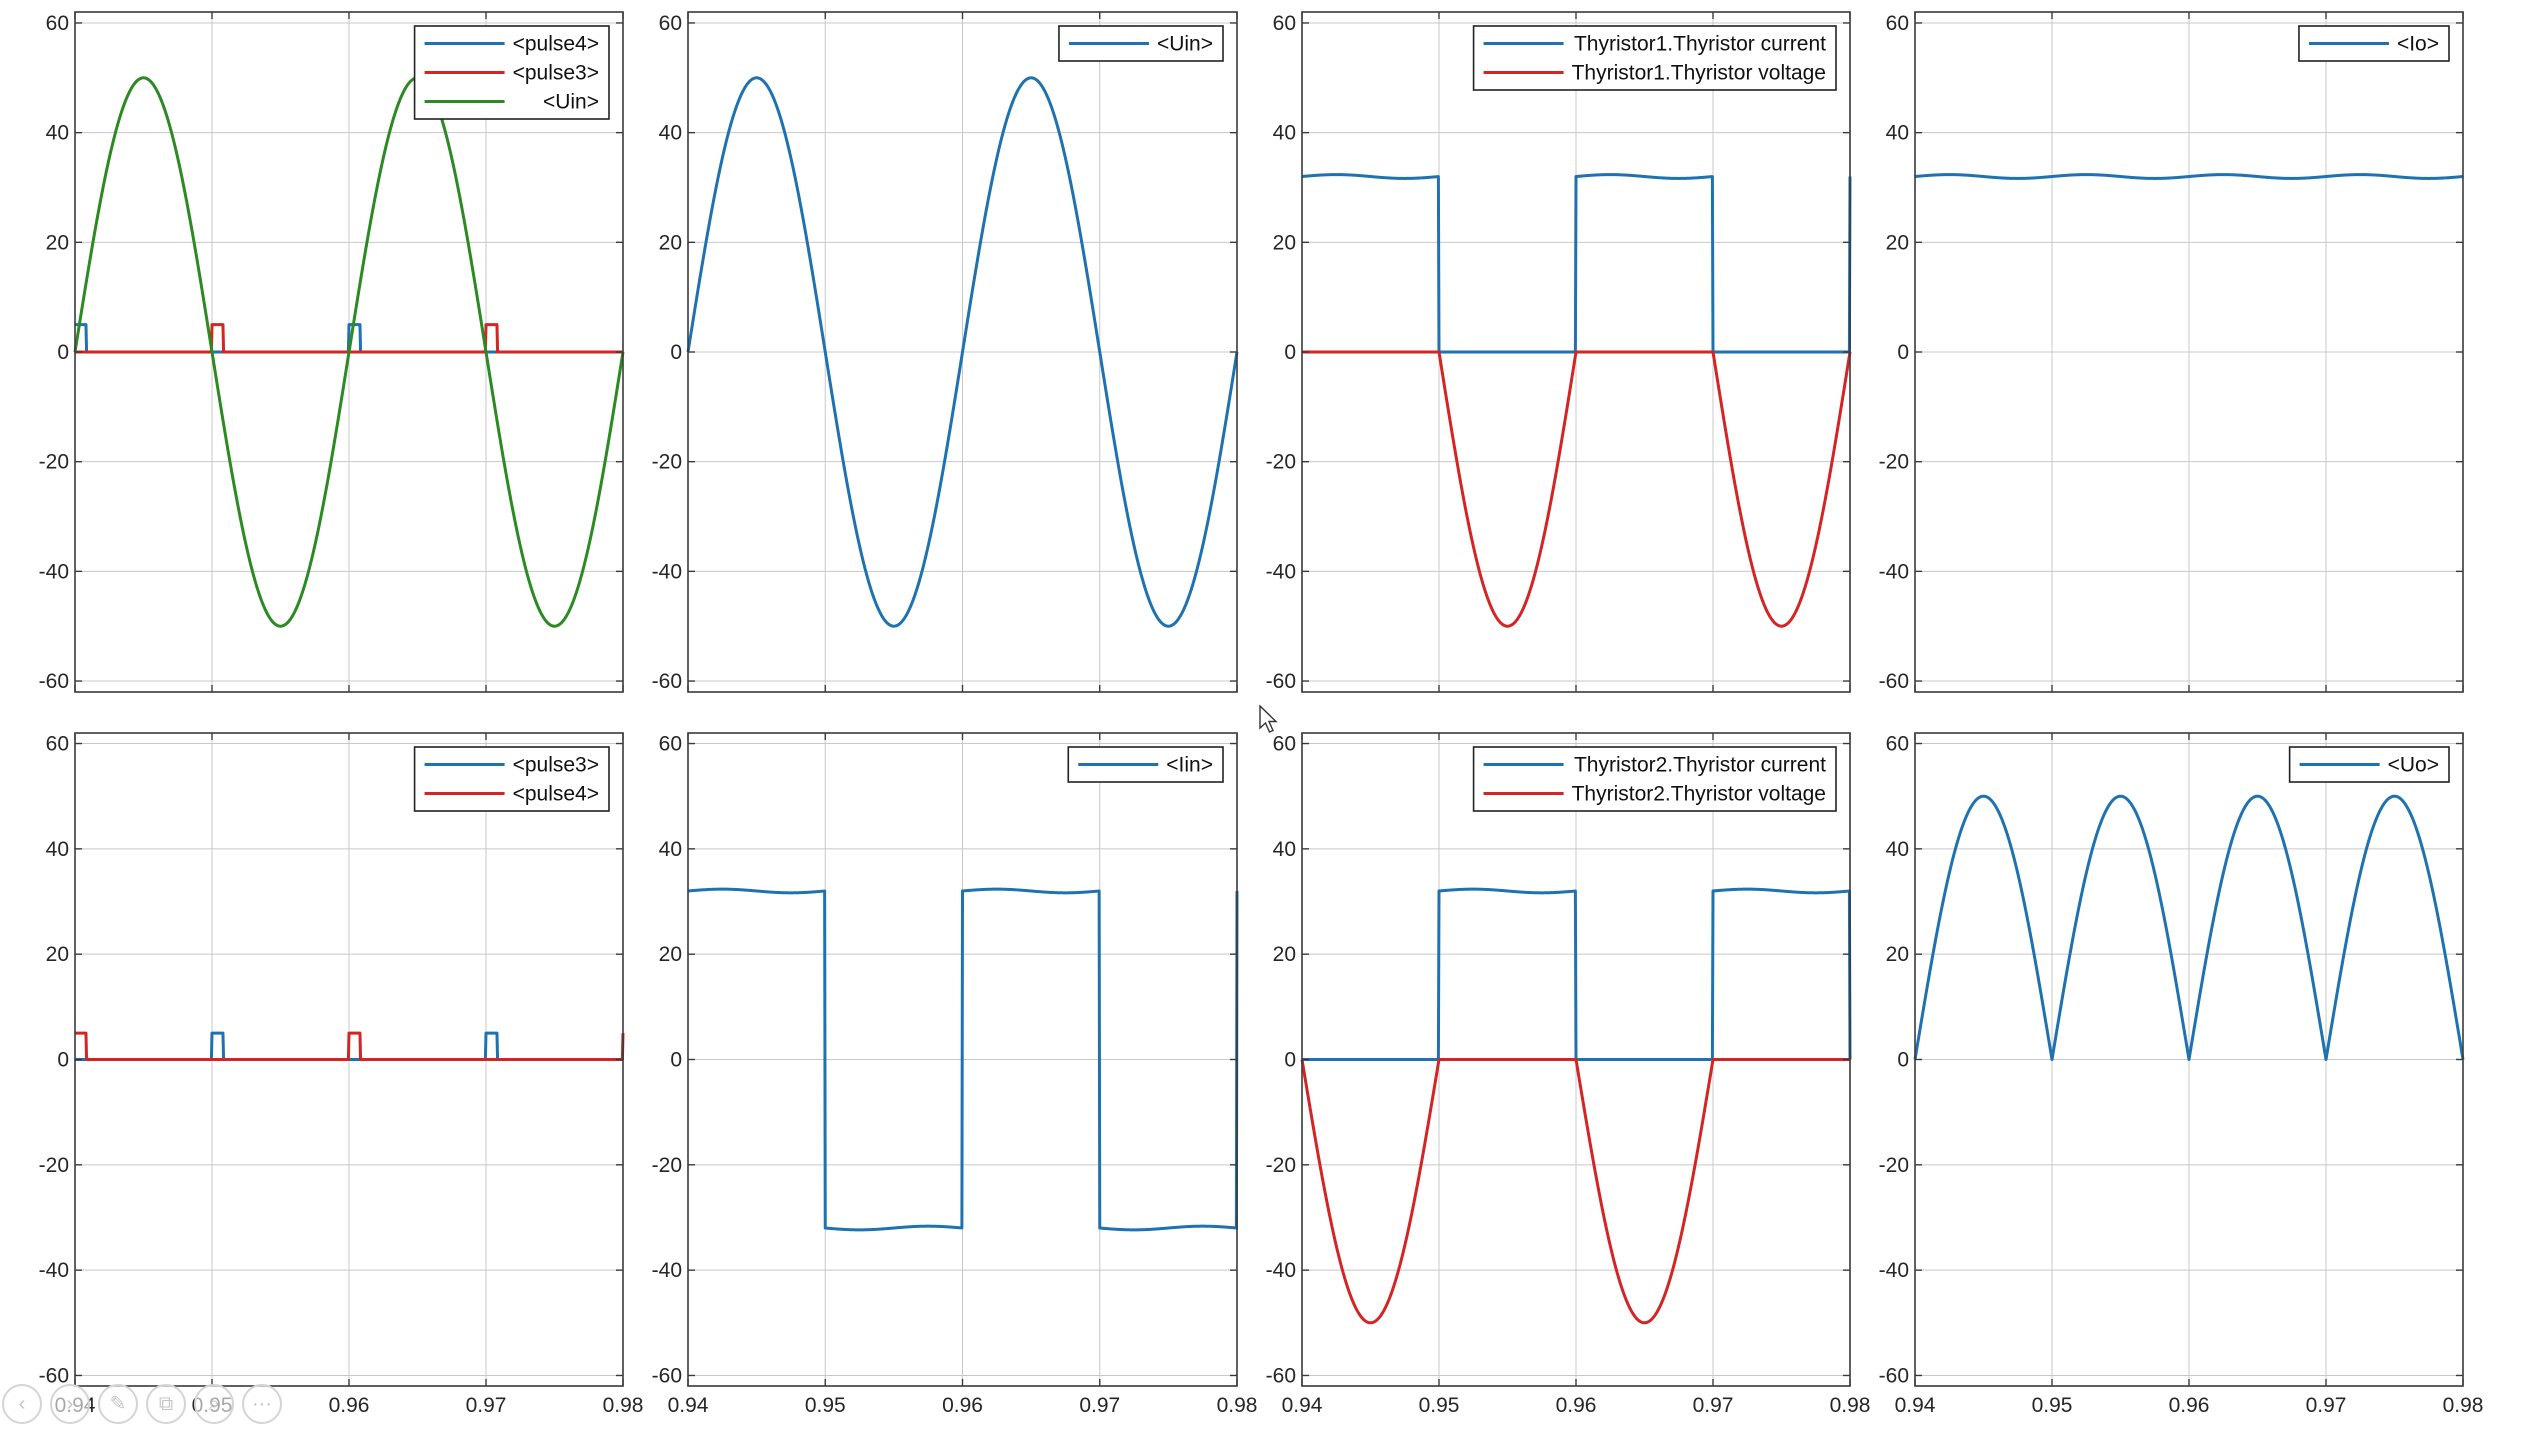  I want to click on chart-panel-2: 60 40 20 0 -20 -40 -60 <Uin>, so click(945, 352).